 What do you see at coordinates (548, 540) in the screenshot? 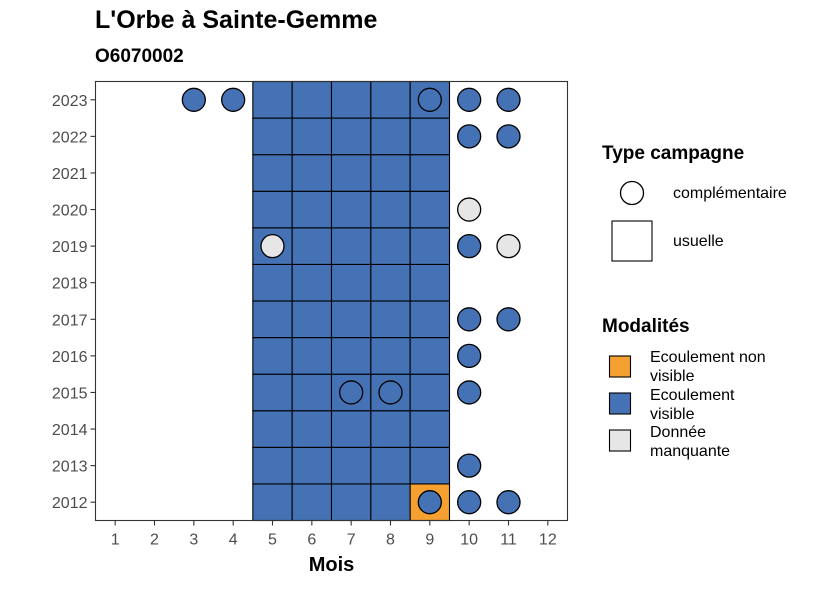
I see `x-tick-label-12: 12` at bounding box center [548, 540].